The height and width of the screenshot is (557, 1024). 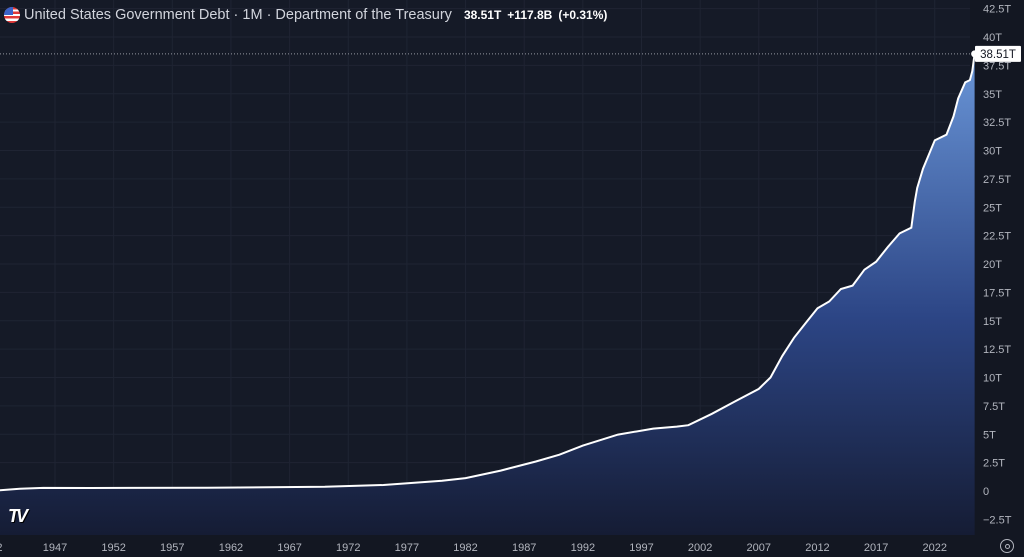 What do you see at coordinates (759, 548) in the screenshot?
I see `x-tick-label: 2007` at bounding box center [759, 548].